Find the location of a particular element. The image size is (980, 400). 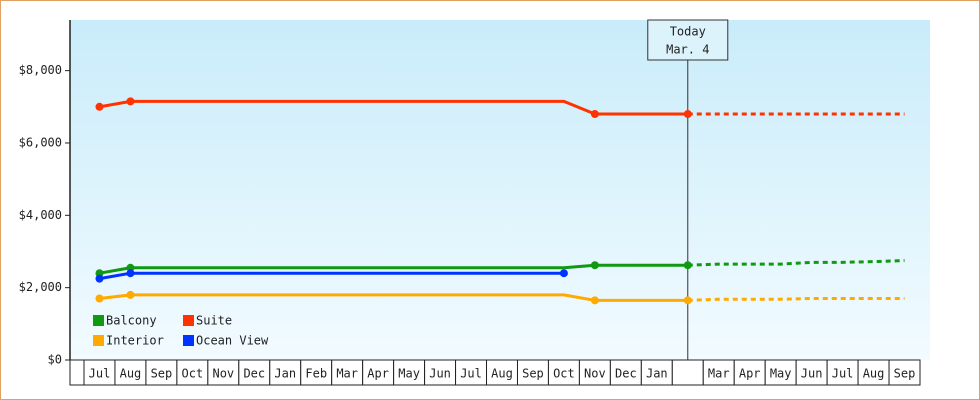

legend-label: Balcony is located at coordinates (131, 321).